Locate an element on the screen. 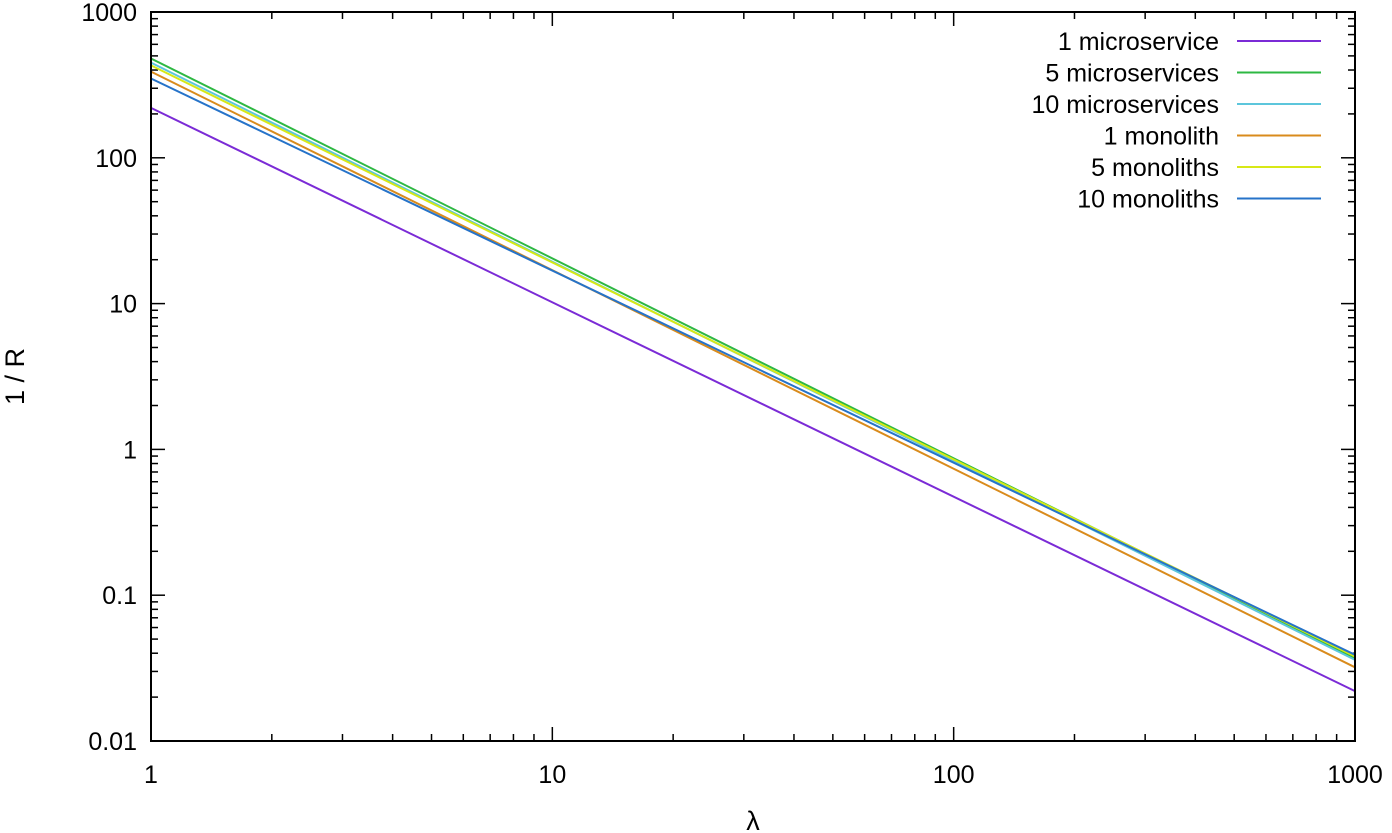 This screenshot has width=1392, height=833. legend-label: 10 microservices is located at coordinates (1125, 105).